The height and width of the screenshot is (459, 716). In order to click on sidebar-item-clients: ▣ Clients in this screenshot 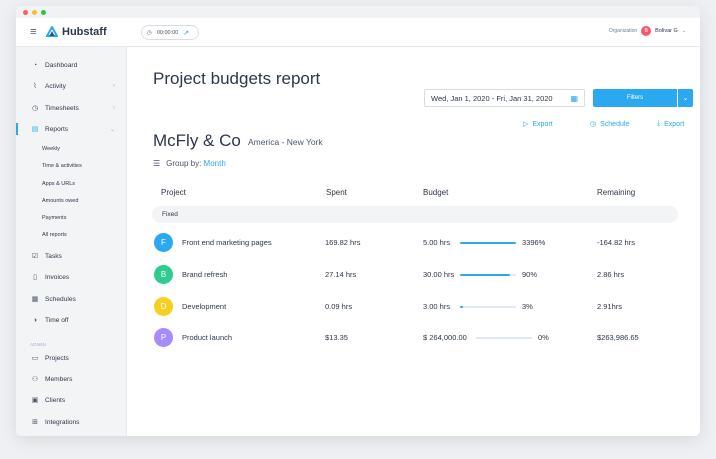, I will do `click(71, 400)`.